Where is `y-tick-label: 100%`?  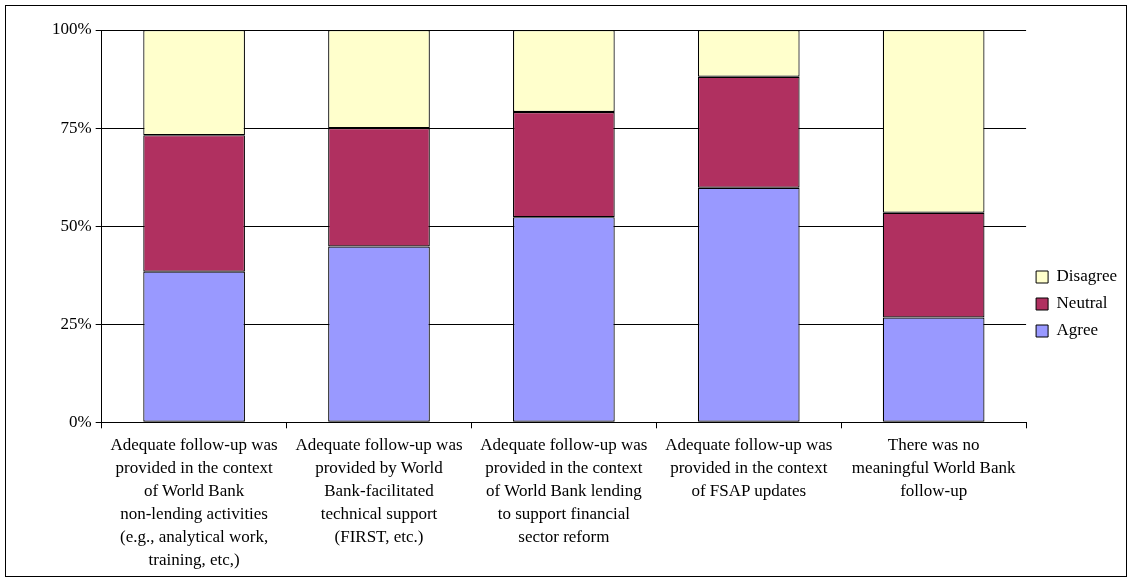 y-tick-label: 100% is located at coordinates (71, 29).